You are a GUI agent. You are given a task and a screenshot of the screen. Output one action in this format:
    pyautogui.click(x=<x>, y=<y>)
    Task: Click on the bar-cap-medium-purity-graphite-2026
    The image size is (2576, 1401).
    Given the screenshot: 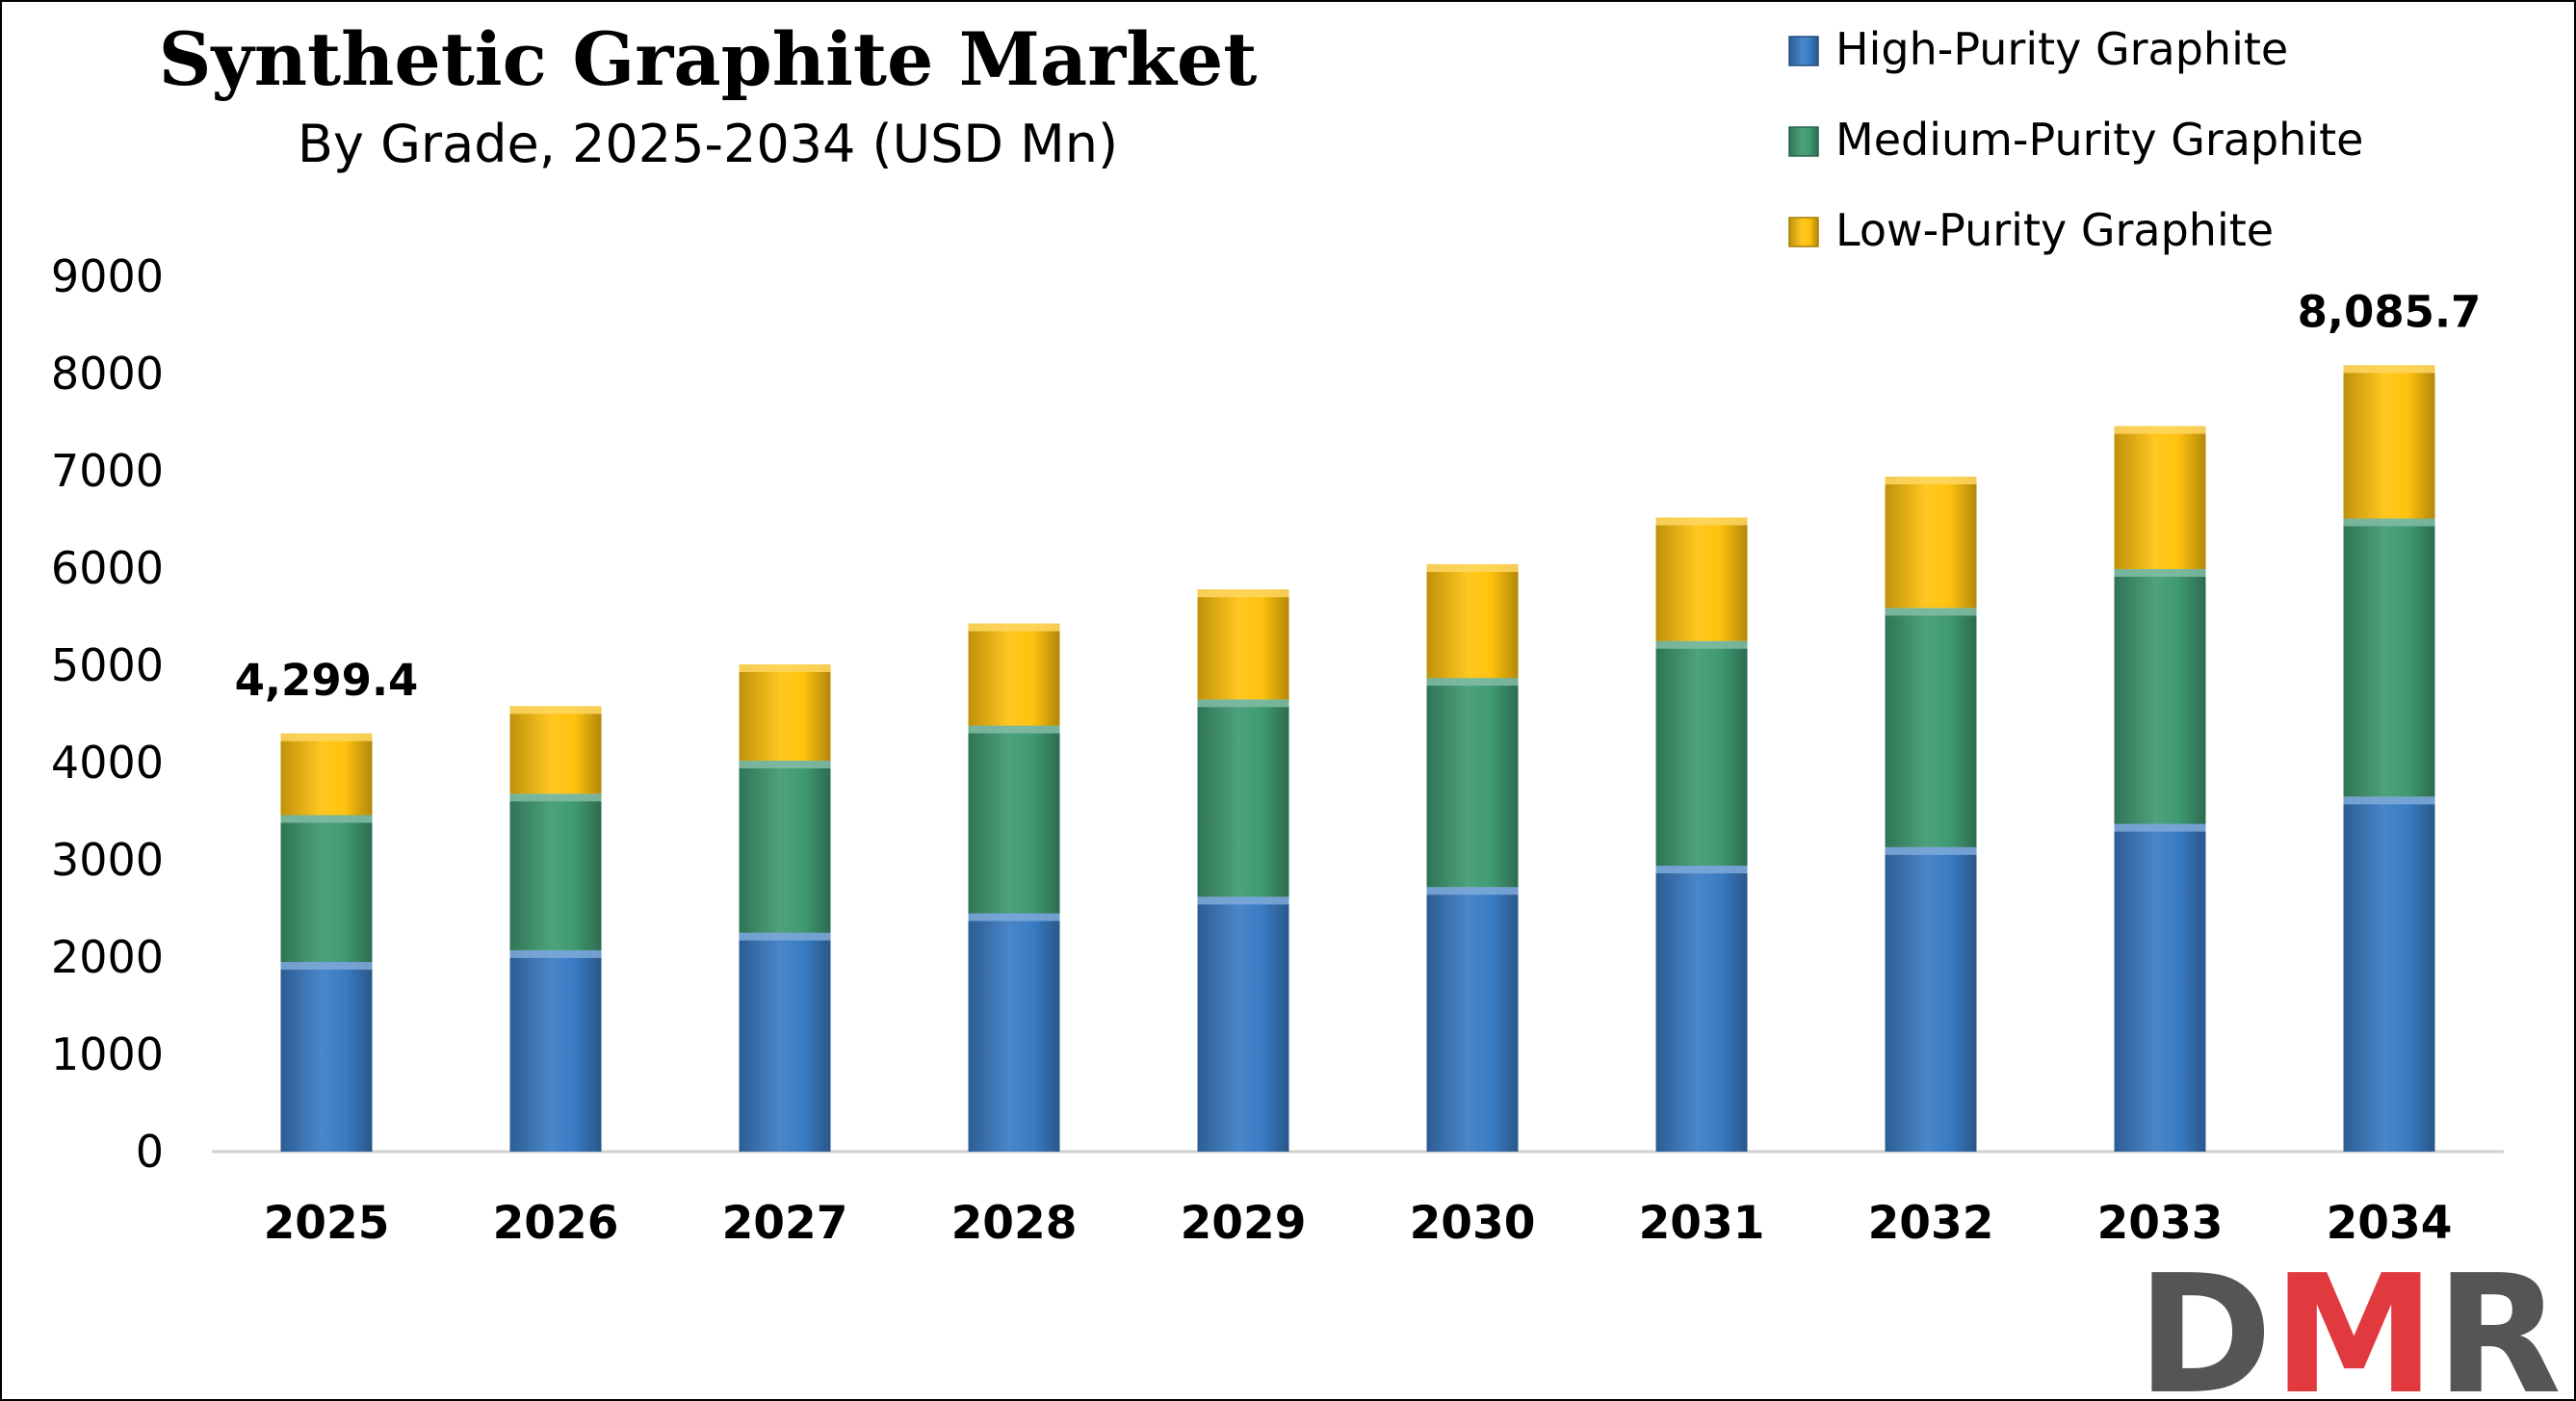 What is the action you would take?
    pyautogui.click(x=555, y=797)
    